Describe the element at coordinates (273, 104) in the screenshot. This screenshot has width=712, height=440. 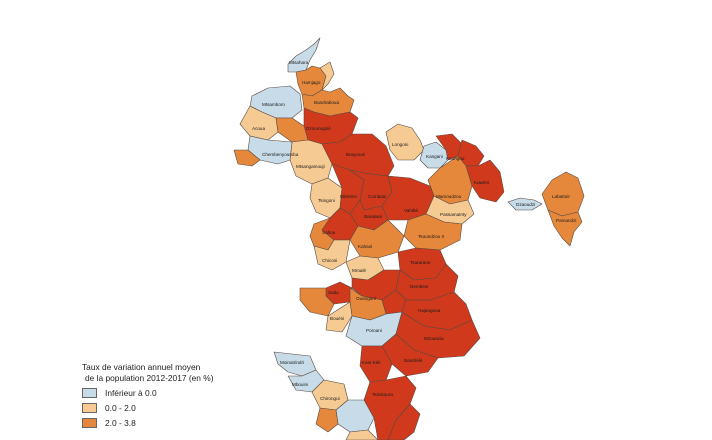
I see `village-label: Mtsamboro` at that location.